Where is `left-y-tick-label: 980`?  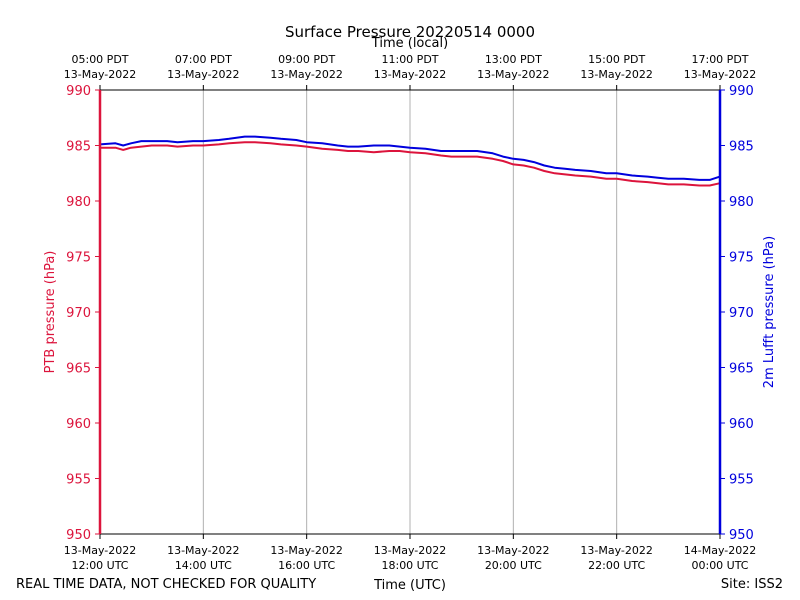
left-y-tick-label: 980 is located at coordinates (78, 202).